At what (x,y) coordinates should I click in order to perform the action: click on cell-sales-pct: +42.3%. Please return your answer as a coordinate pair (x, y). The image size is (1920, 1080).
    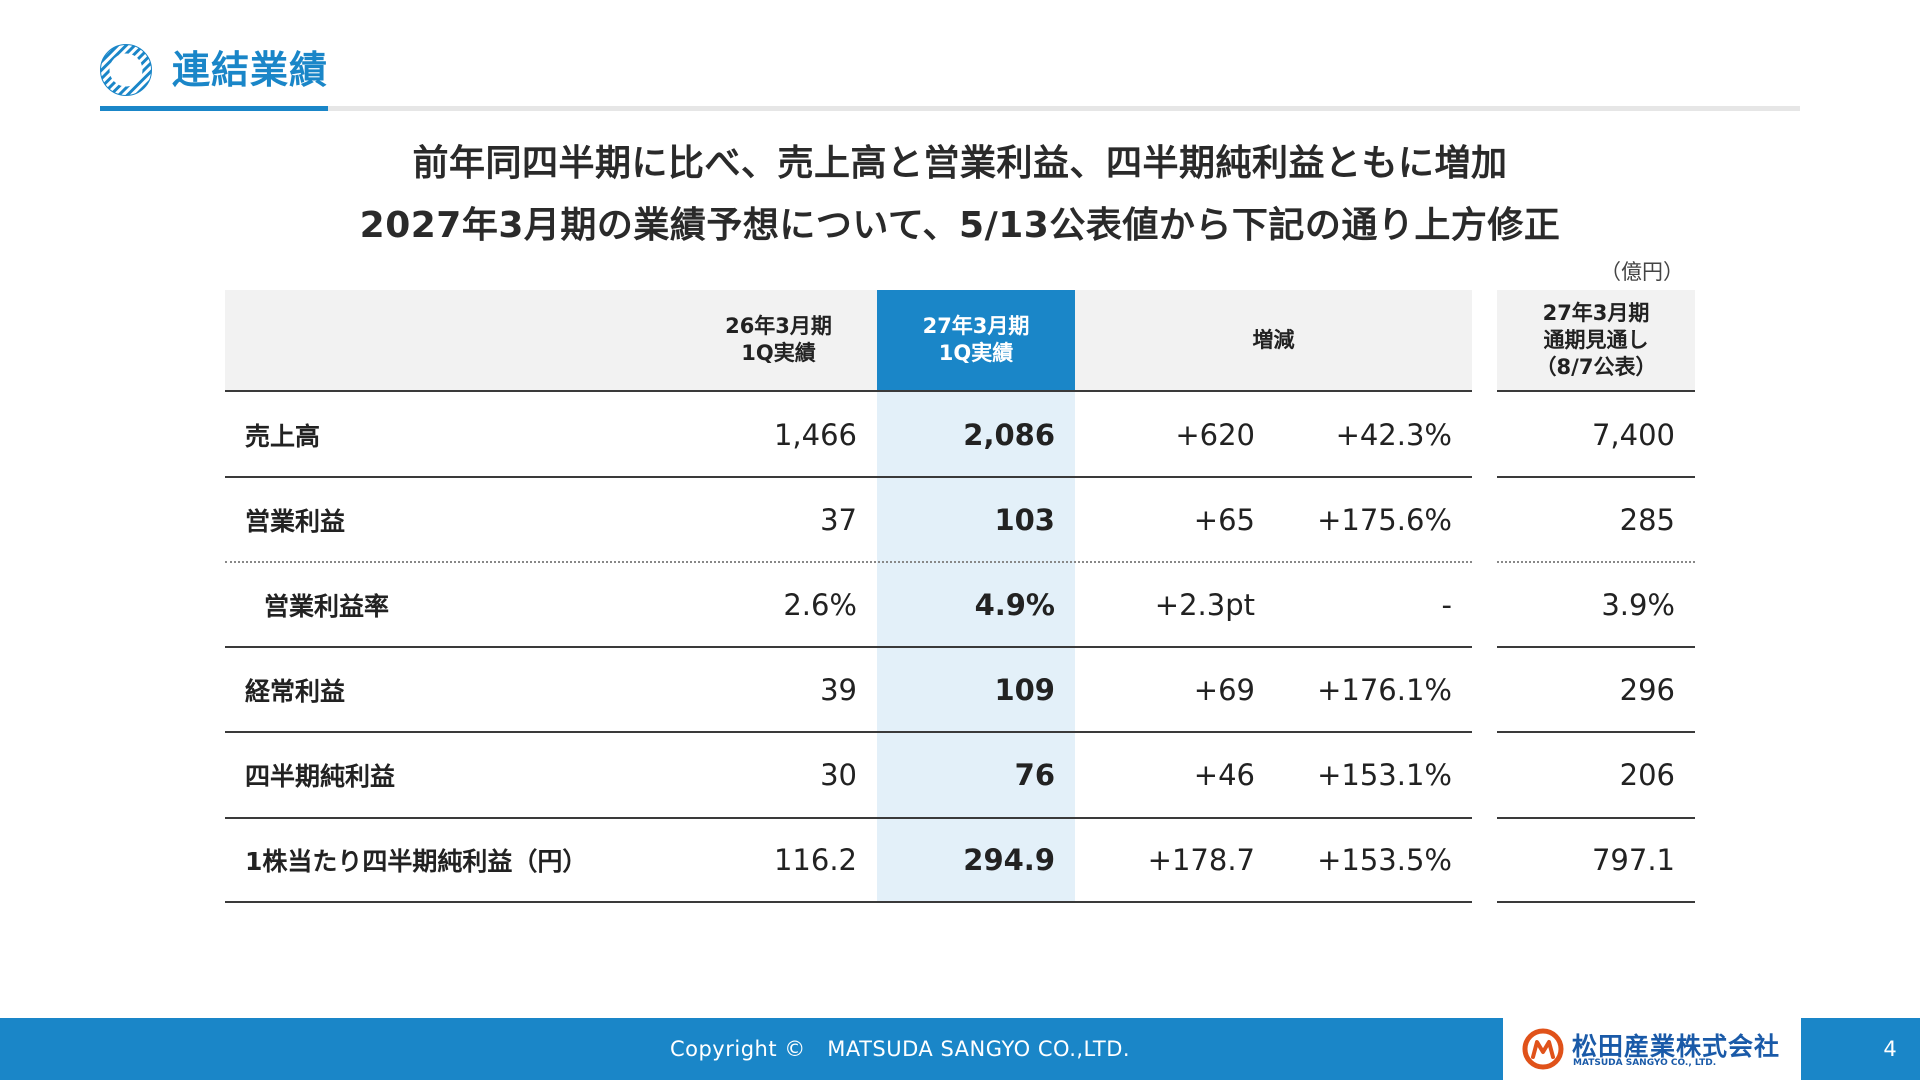
    Looking at the image, I should click on (1393, 434).